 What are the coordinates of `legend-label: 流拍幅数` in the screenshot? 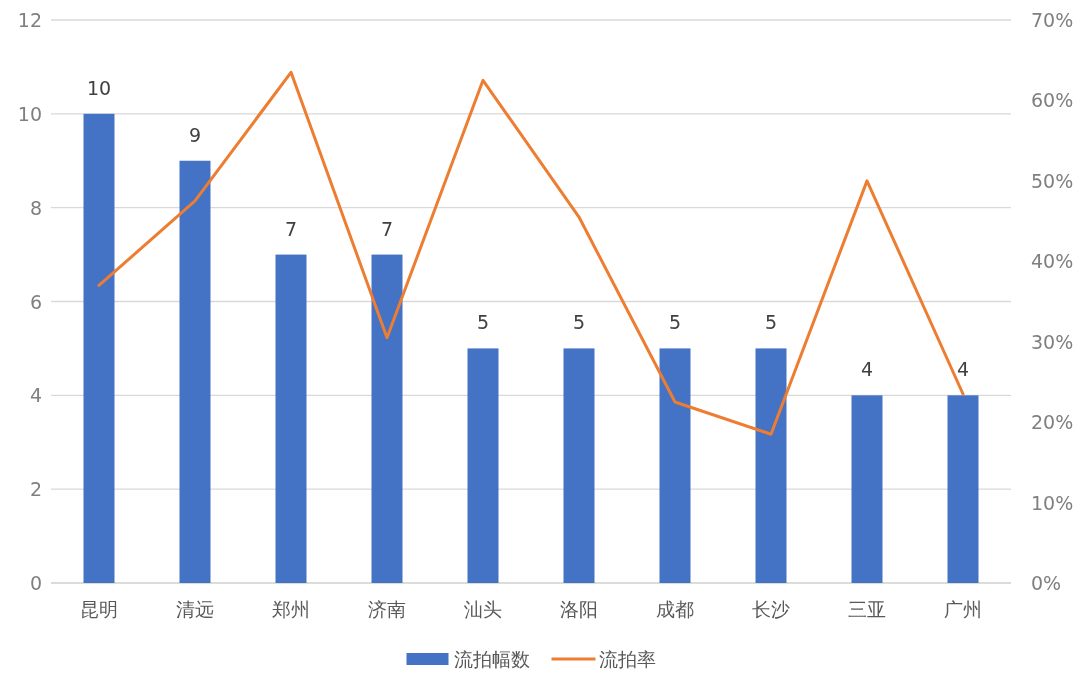 It's located at (491, 659).